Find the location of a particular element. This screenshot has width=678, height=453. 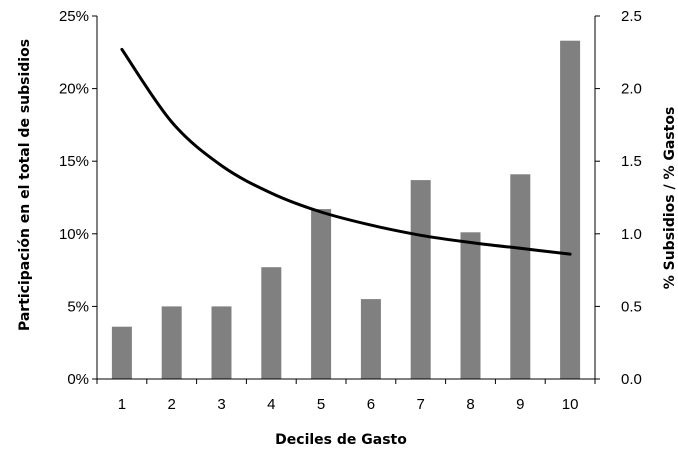

right-tick-label: 1.5 is located at coordinates (631, 161).